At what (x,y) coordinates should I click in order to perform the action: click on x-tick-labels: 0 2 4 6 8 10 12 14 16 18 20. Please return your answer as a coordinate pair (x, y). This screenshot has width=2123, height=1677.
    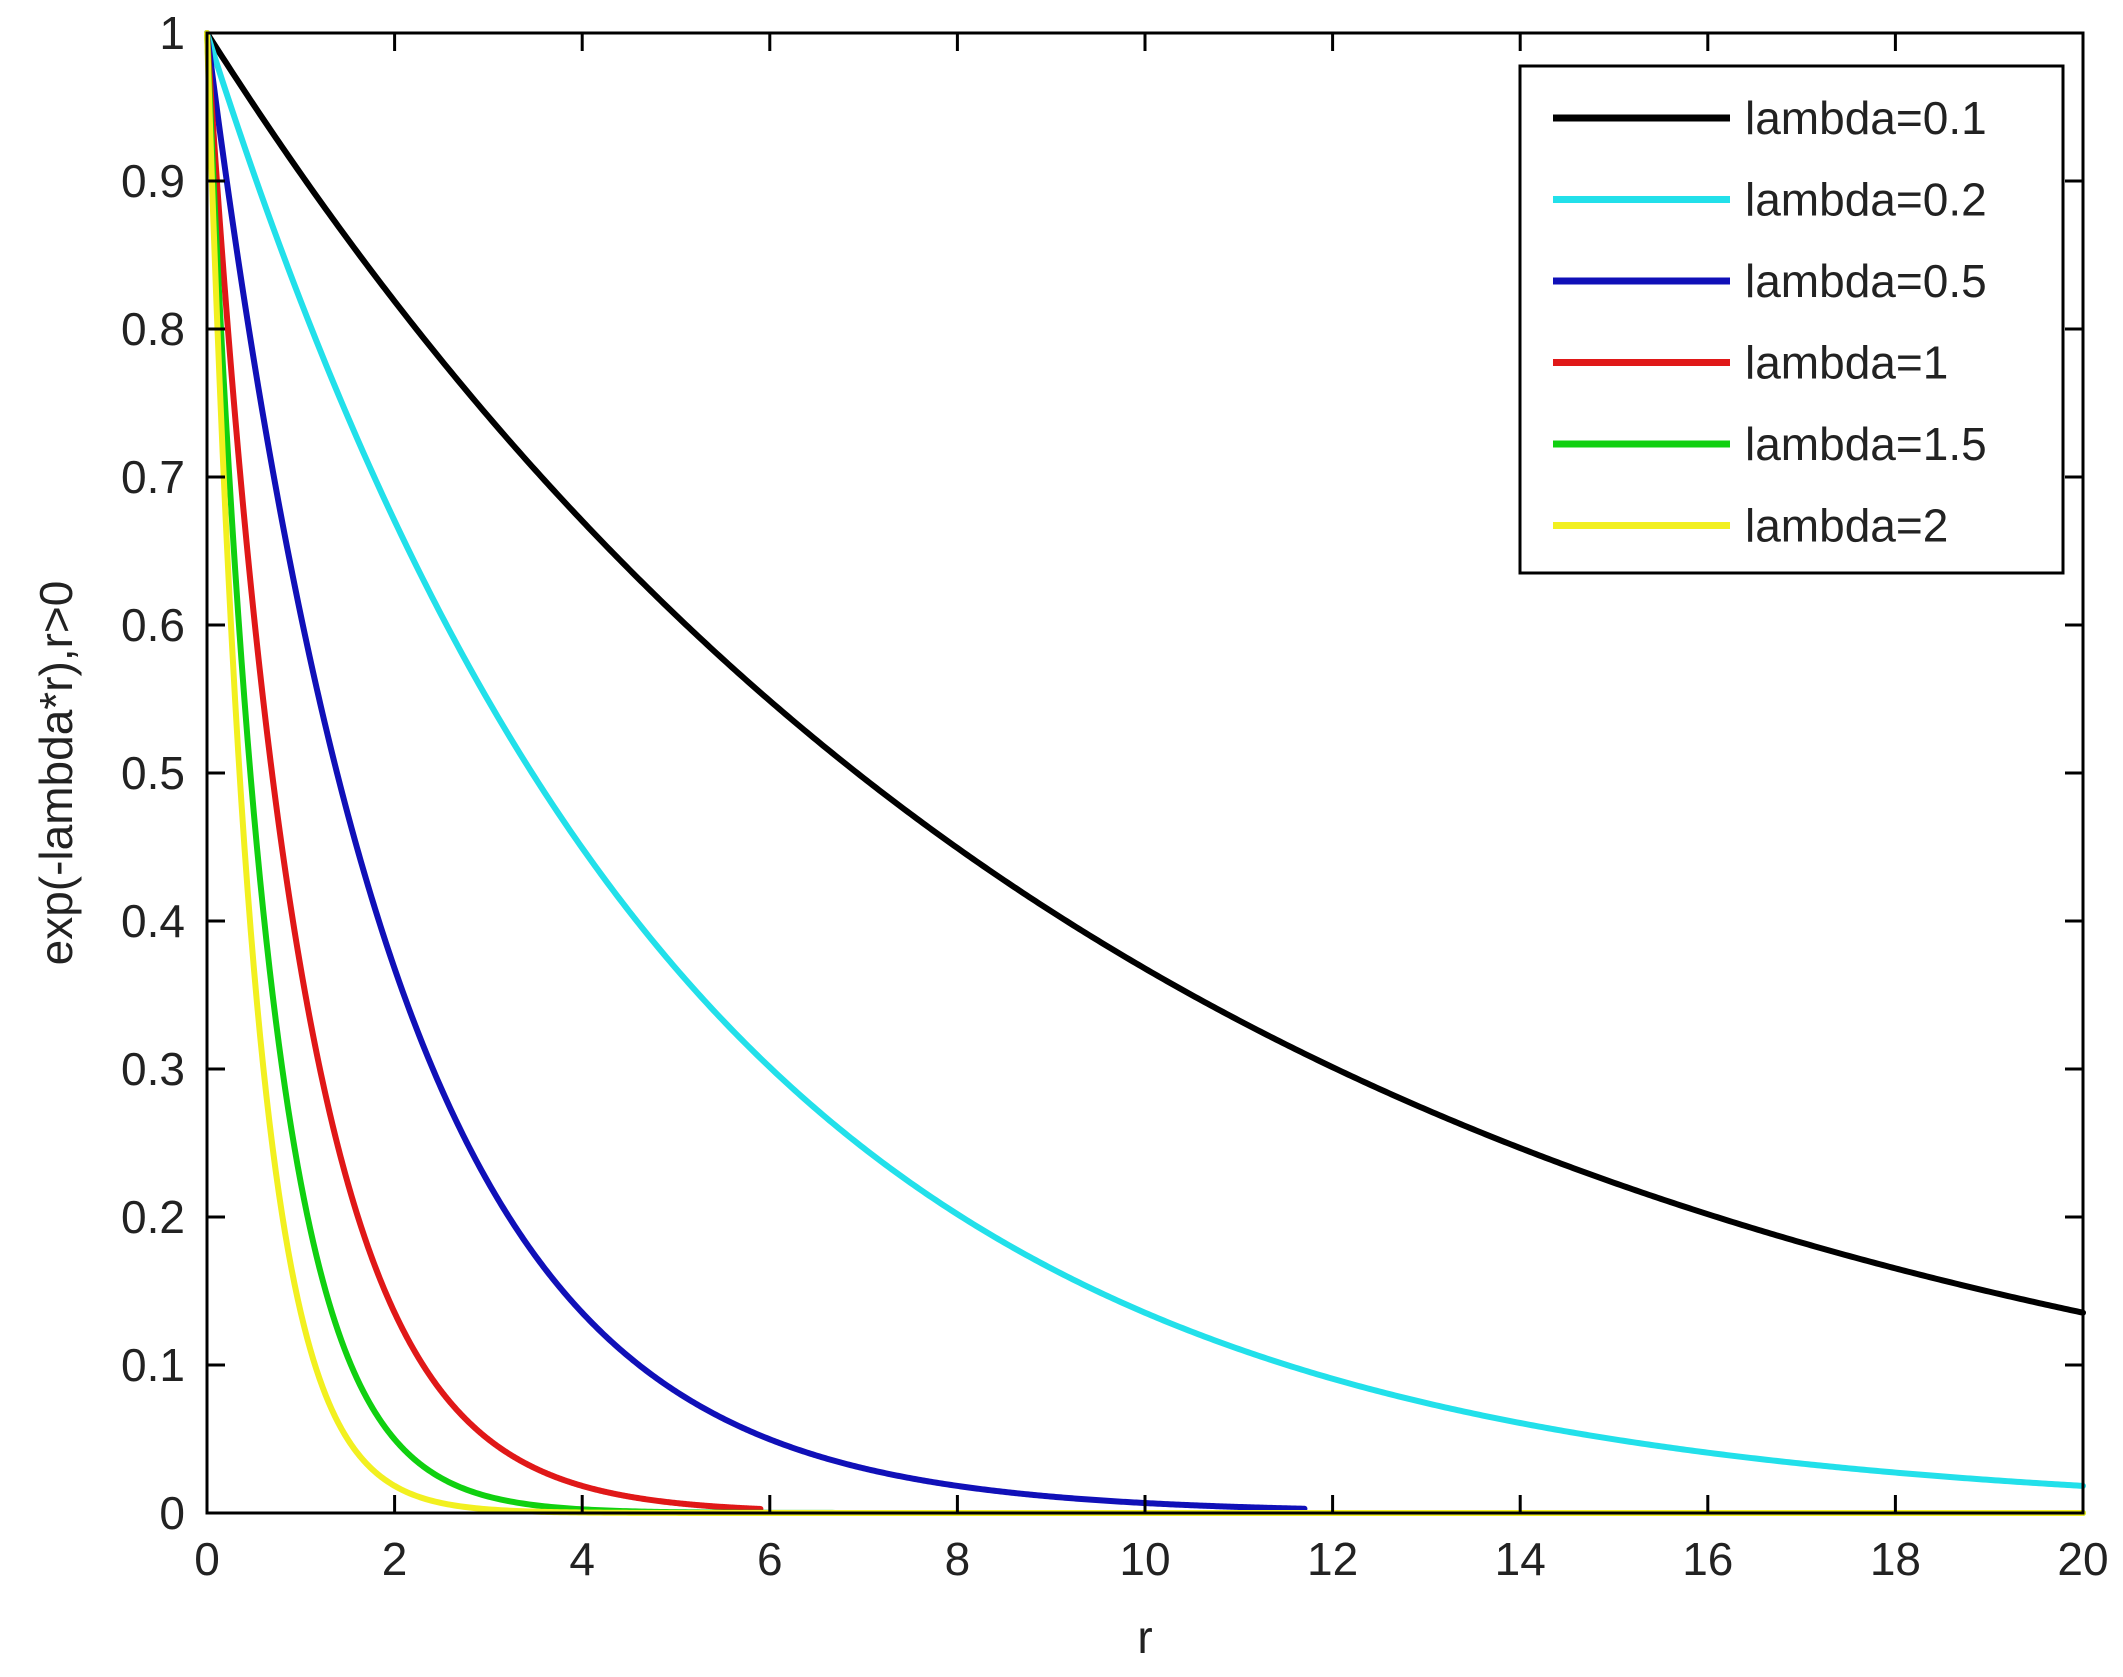
    Looking at the image, I should click on (1151, 1559).